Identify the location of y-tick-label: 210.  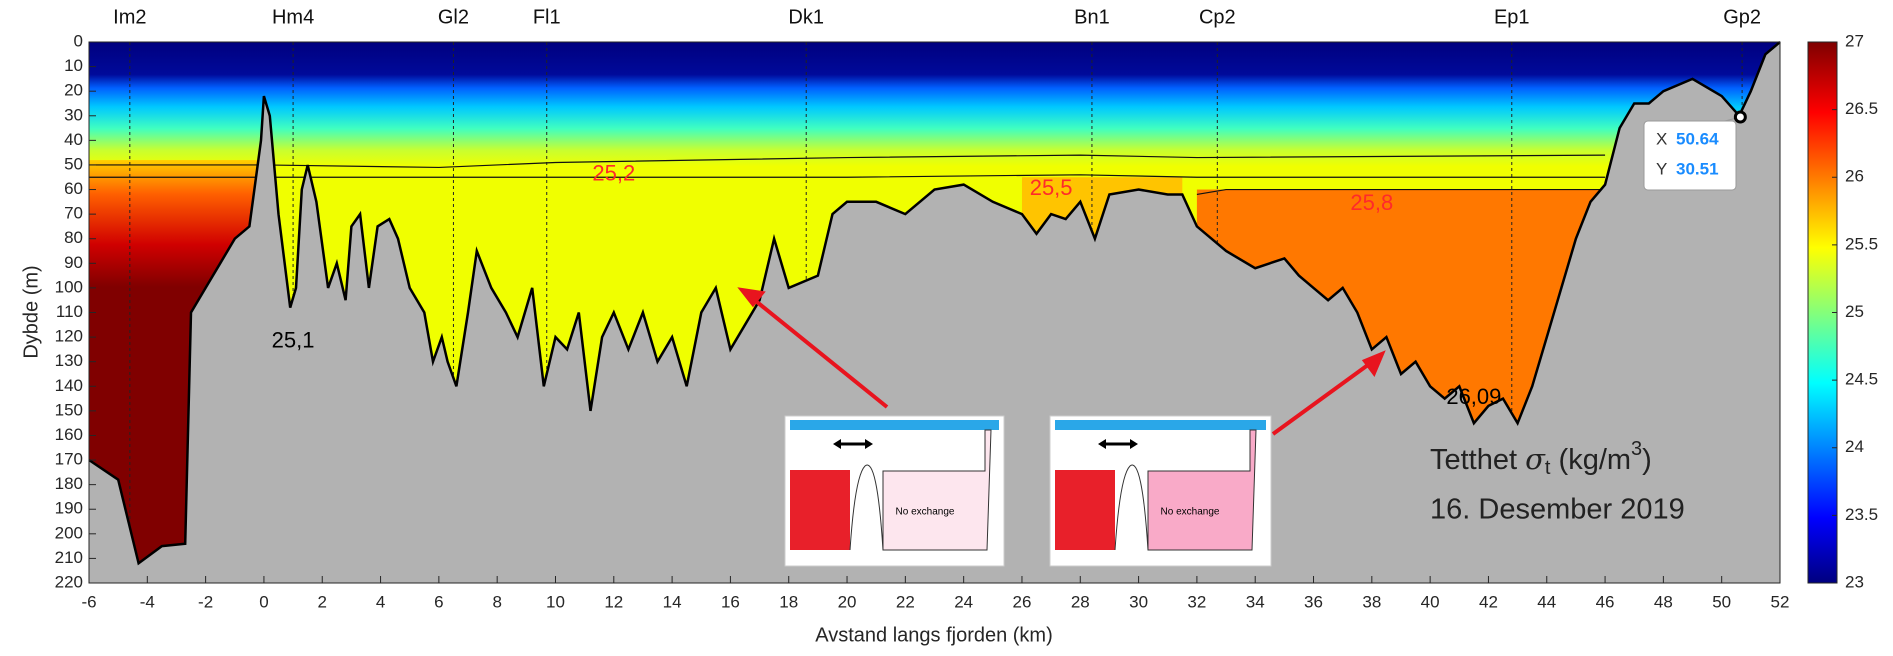
(69, 557).